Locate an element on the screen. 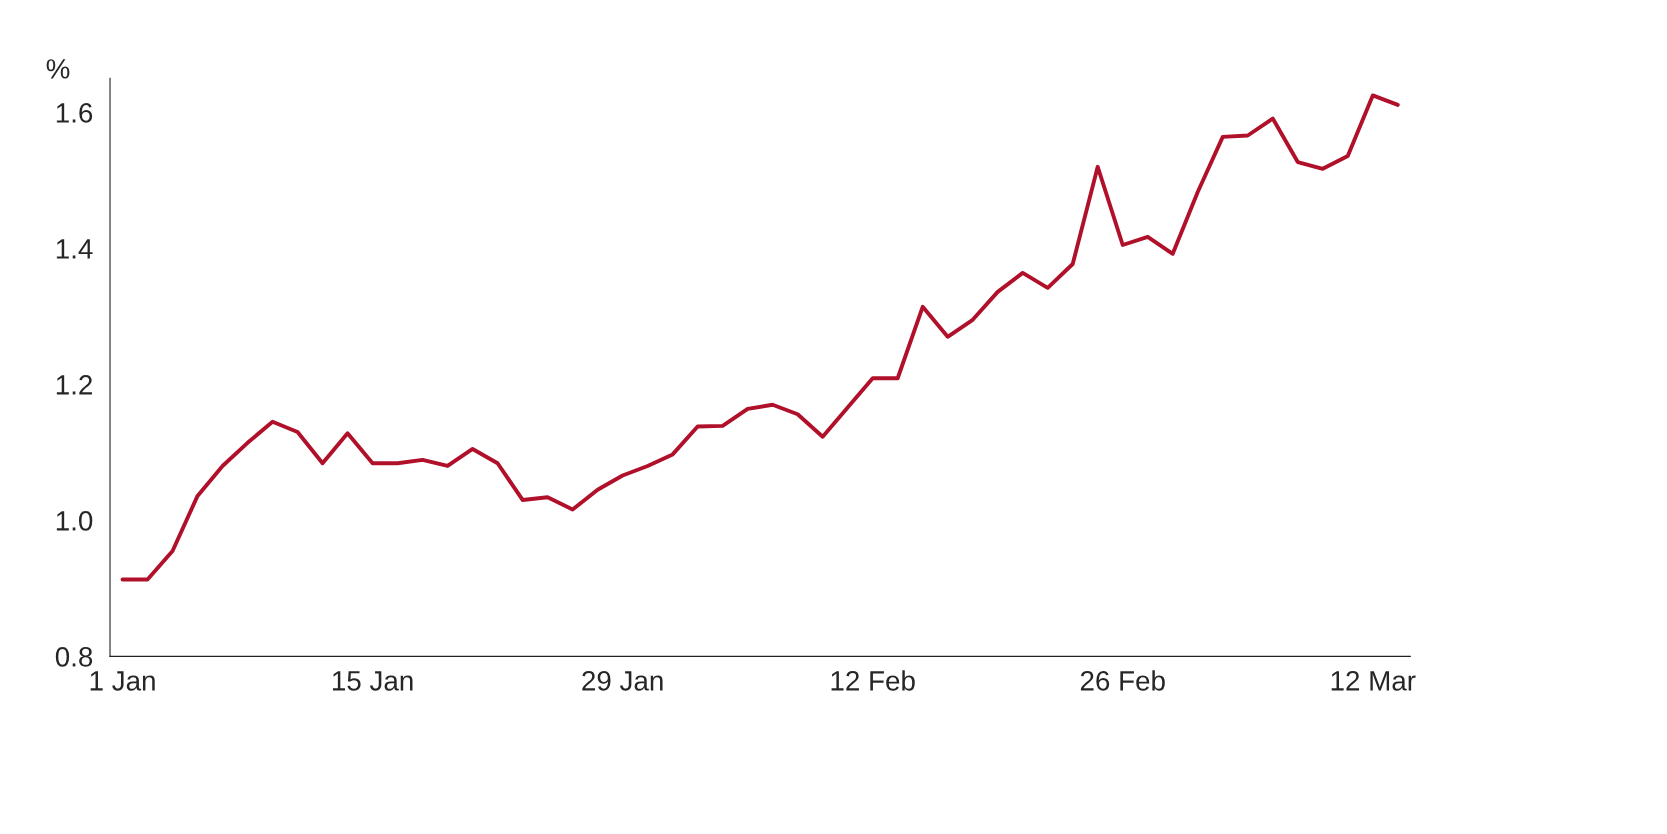 This screenshot has width=1667, height=834. y-tick-label: 1.2 is located at coordinates (74, 385).